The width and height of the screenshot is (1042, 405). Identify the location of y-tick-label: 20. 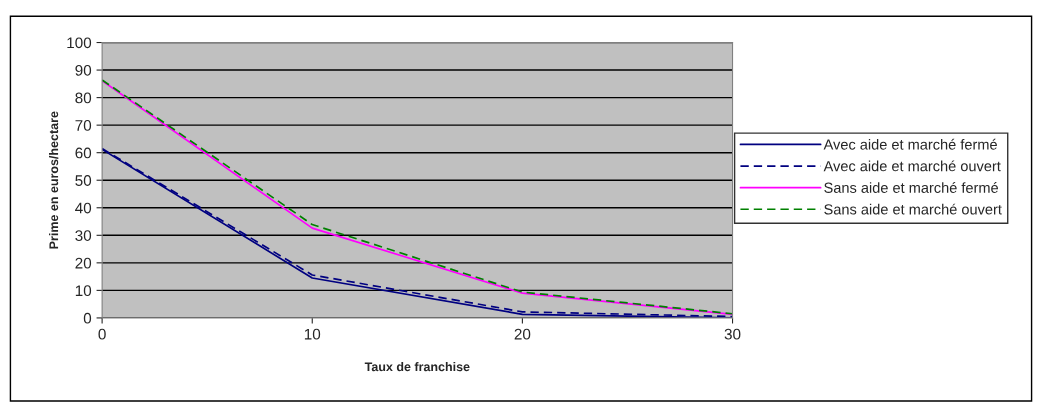
(83, 263).